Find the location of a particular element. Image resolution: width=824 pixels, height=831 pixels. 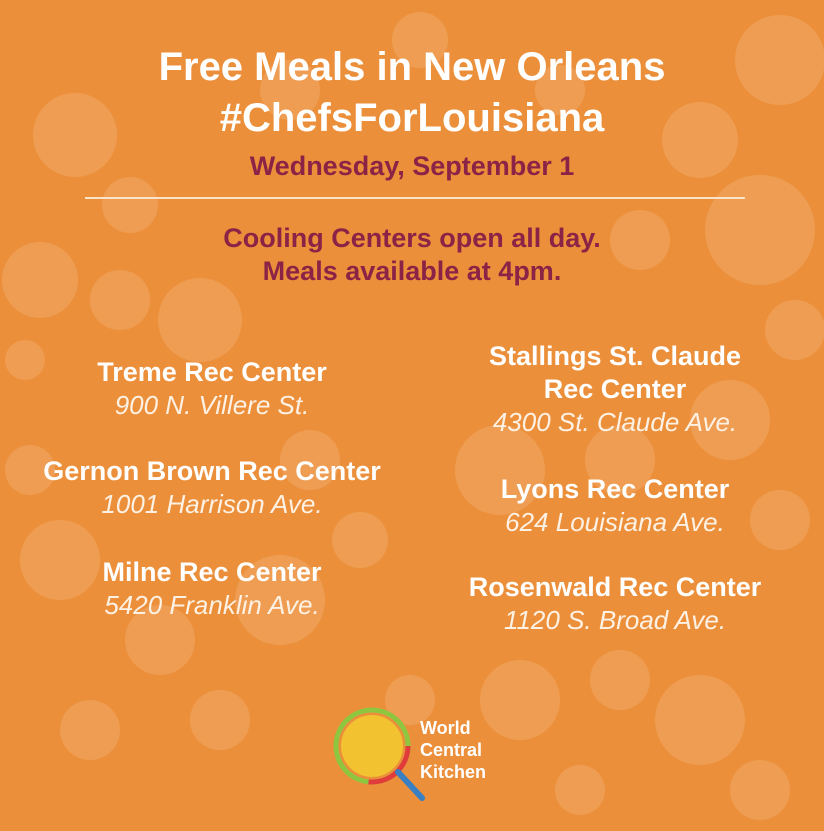

location-name: Stallings St. Claude is located at coordinates (615, 356).